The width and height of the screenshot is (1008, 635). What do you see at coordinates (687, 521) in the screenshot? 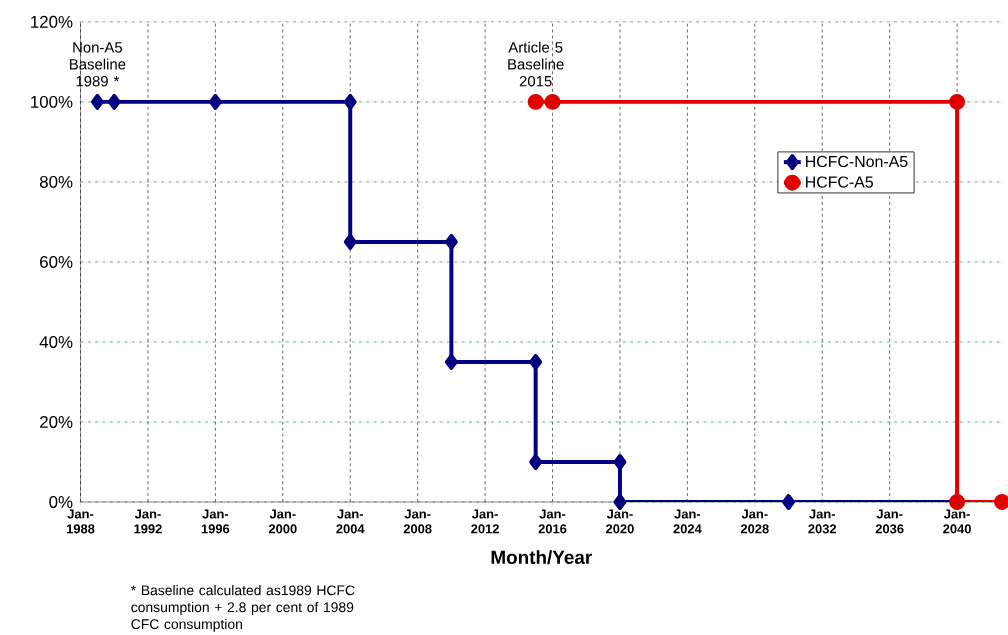
I see `x-tick-label: Jan-2024` at bounding box center [687, 521].